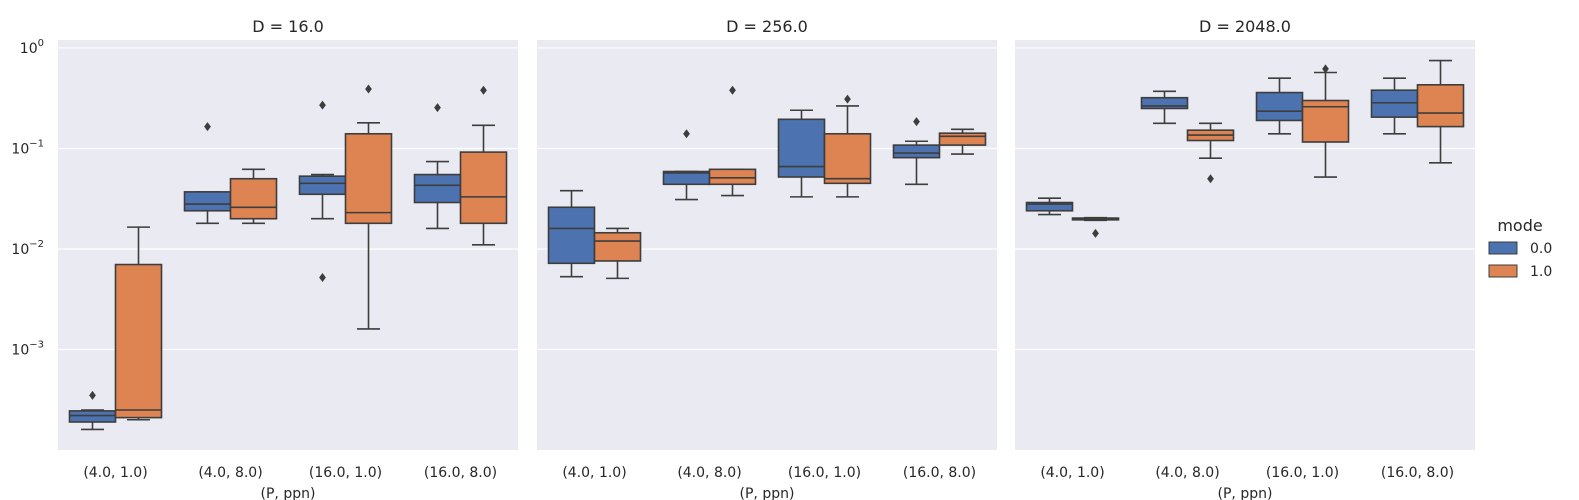 The image size is (1579, 500). Describe the element at coordinates (1245, 26) in the screenshot. I see `panel-title: D = 2048.0` at that location.